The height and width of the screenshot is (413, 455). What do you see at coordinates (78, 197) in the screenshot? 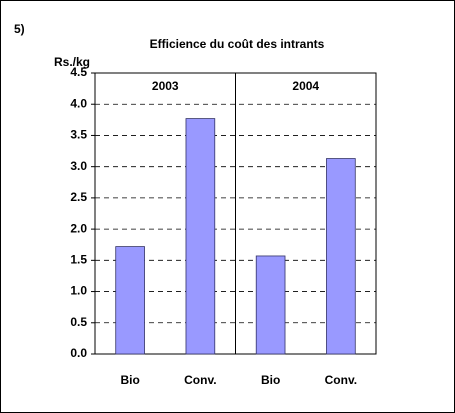
I see `y-tick-label: 2.5` at bounding box center [78, 197].